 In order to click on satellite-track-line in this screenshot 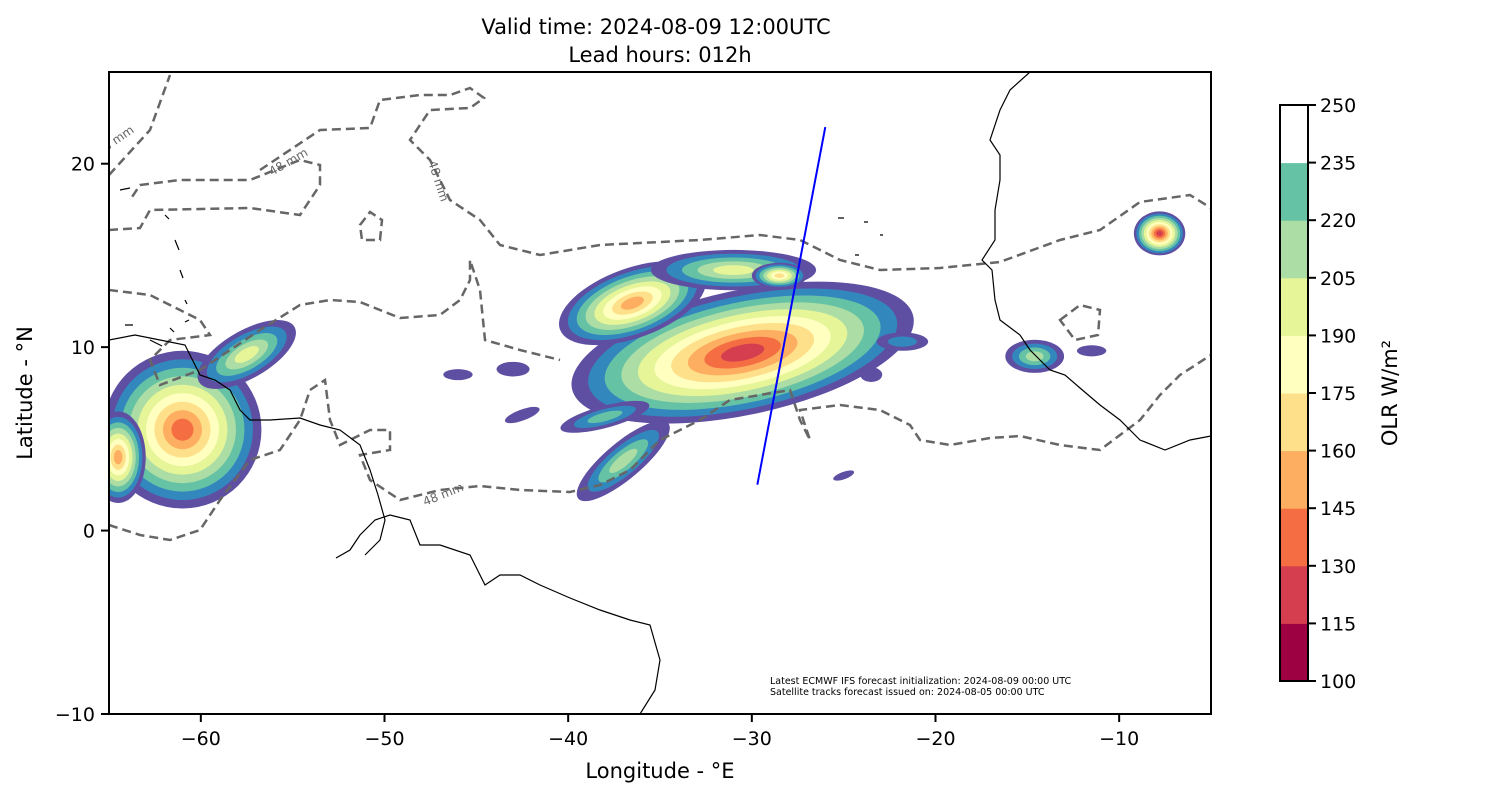, I will do `click(791, 305)`.